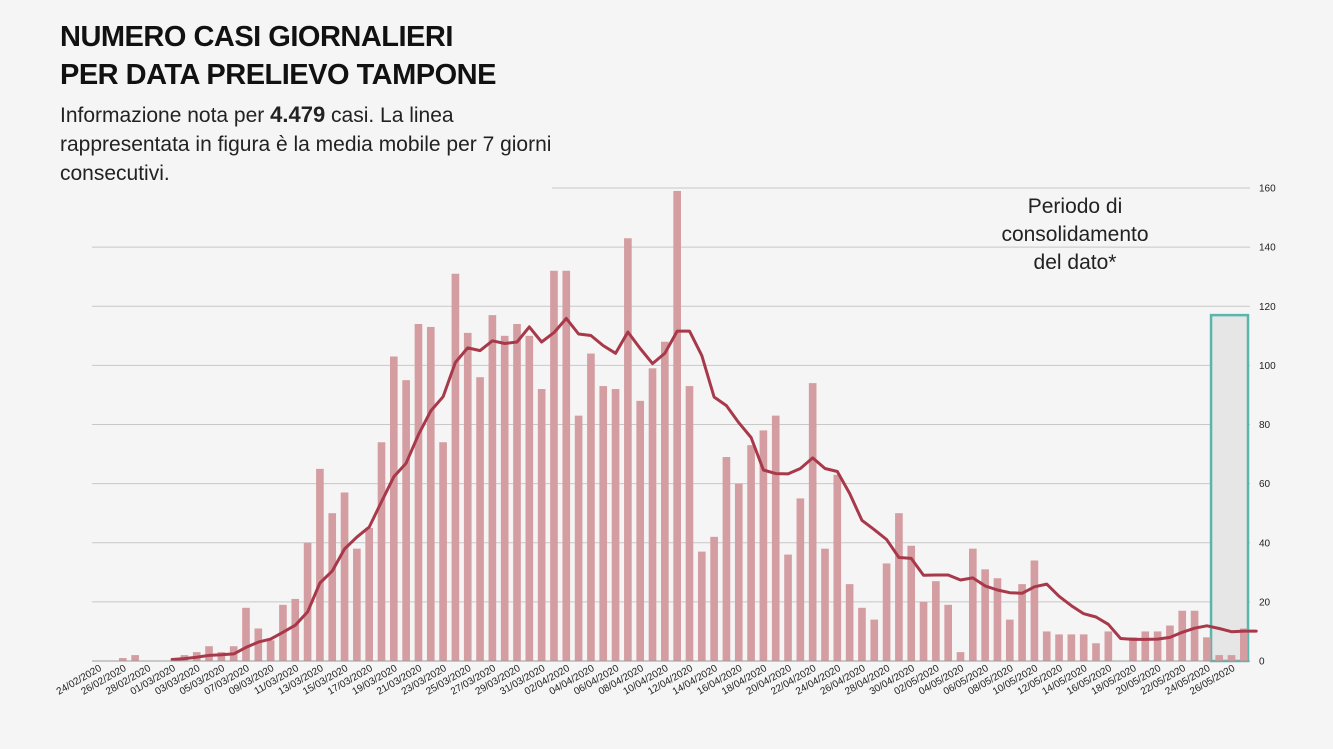  I want to click on y-tick-label: 60, so click(1265, 484).